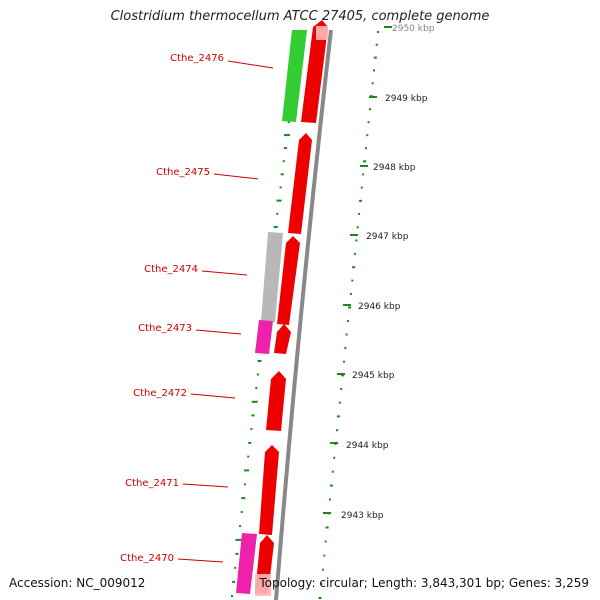  I want to click on chromosome-backbone, so click(303, 314).